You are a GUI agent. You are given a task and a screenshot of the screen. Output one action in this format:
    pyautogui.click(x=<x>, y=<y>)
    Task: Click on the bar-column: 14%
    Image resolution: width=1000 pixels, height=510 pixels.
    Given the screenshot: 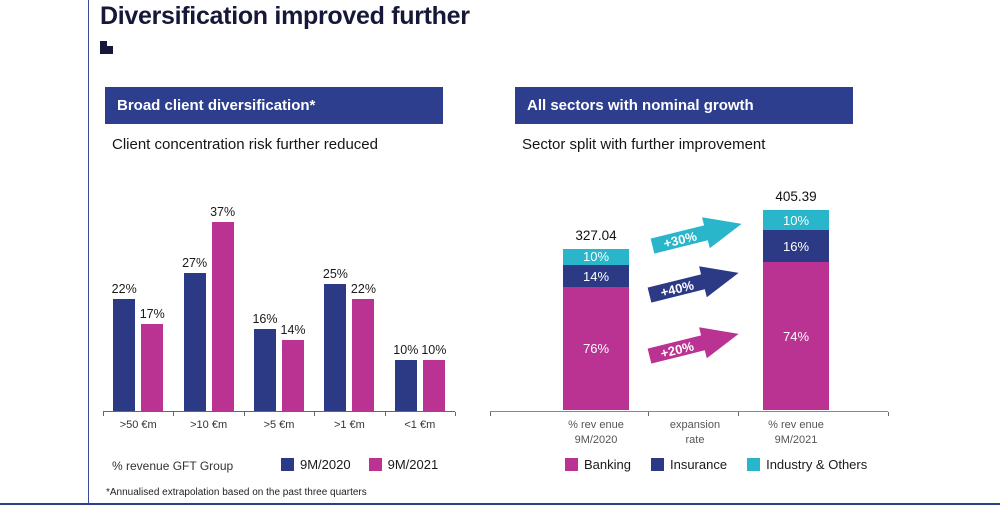 What is the action you would take?
    pyautogui.click(x=293, y=367)
    